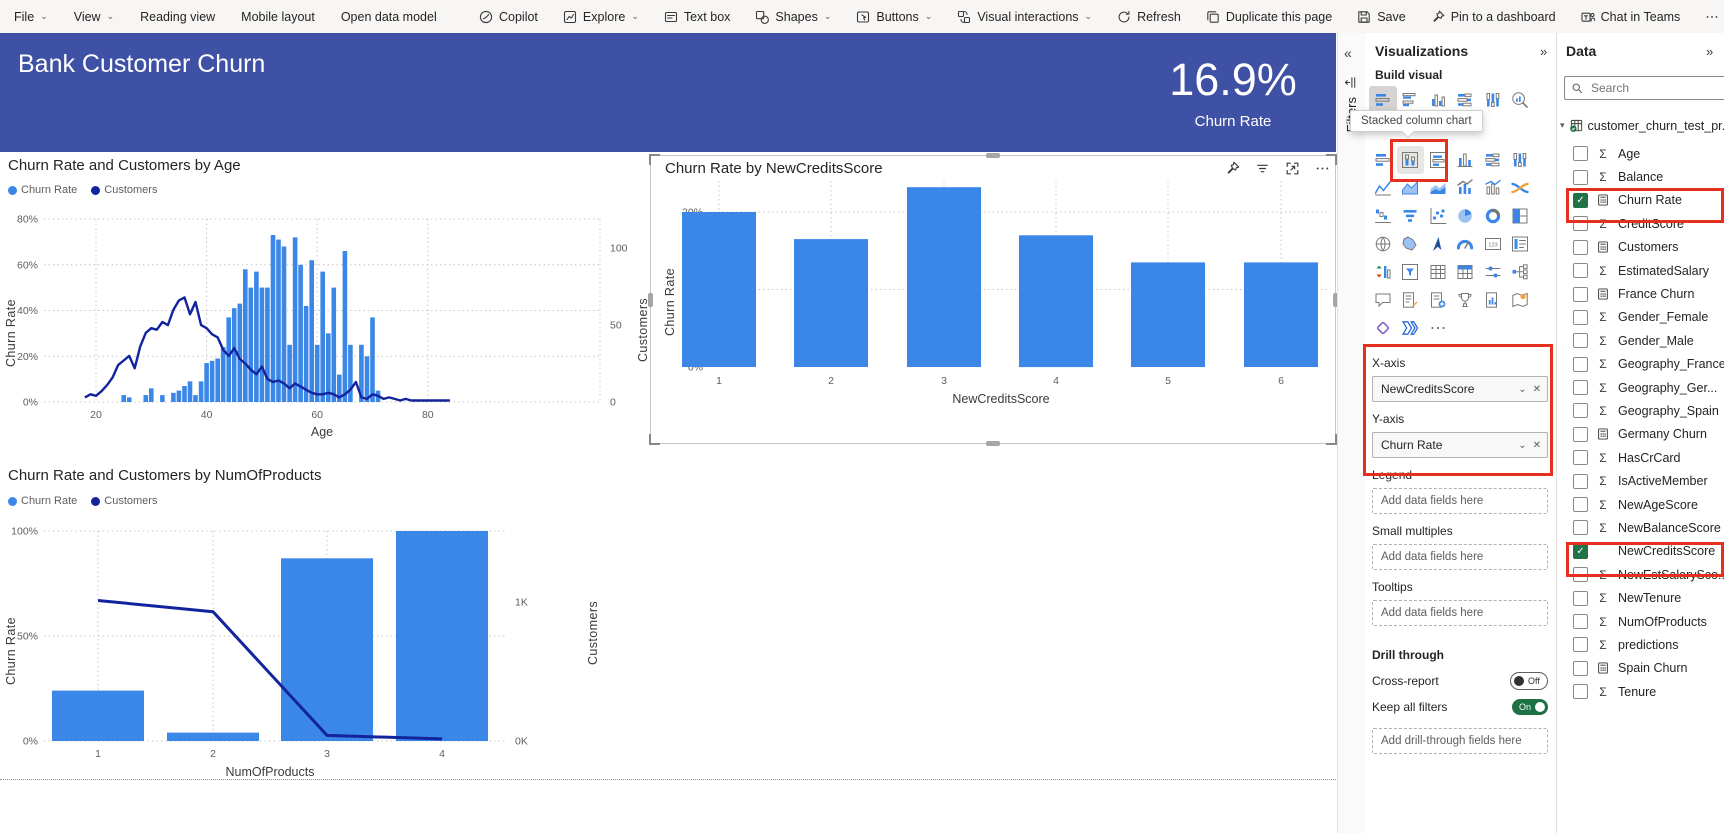  Describe the element at coordinates (1521, 100) in the screenshot. I see `visual-auto-visual-icon` at that location.